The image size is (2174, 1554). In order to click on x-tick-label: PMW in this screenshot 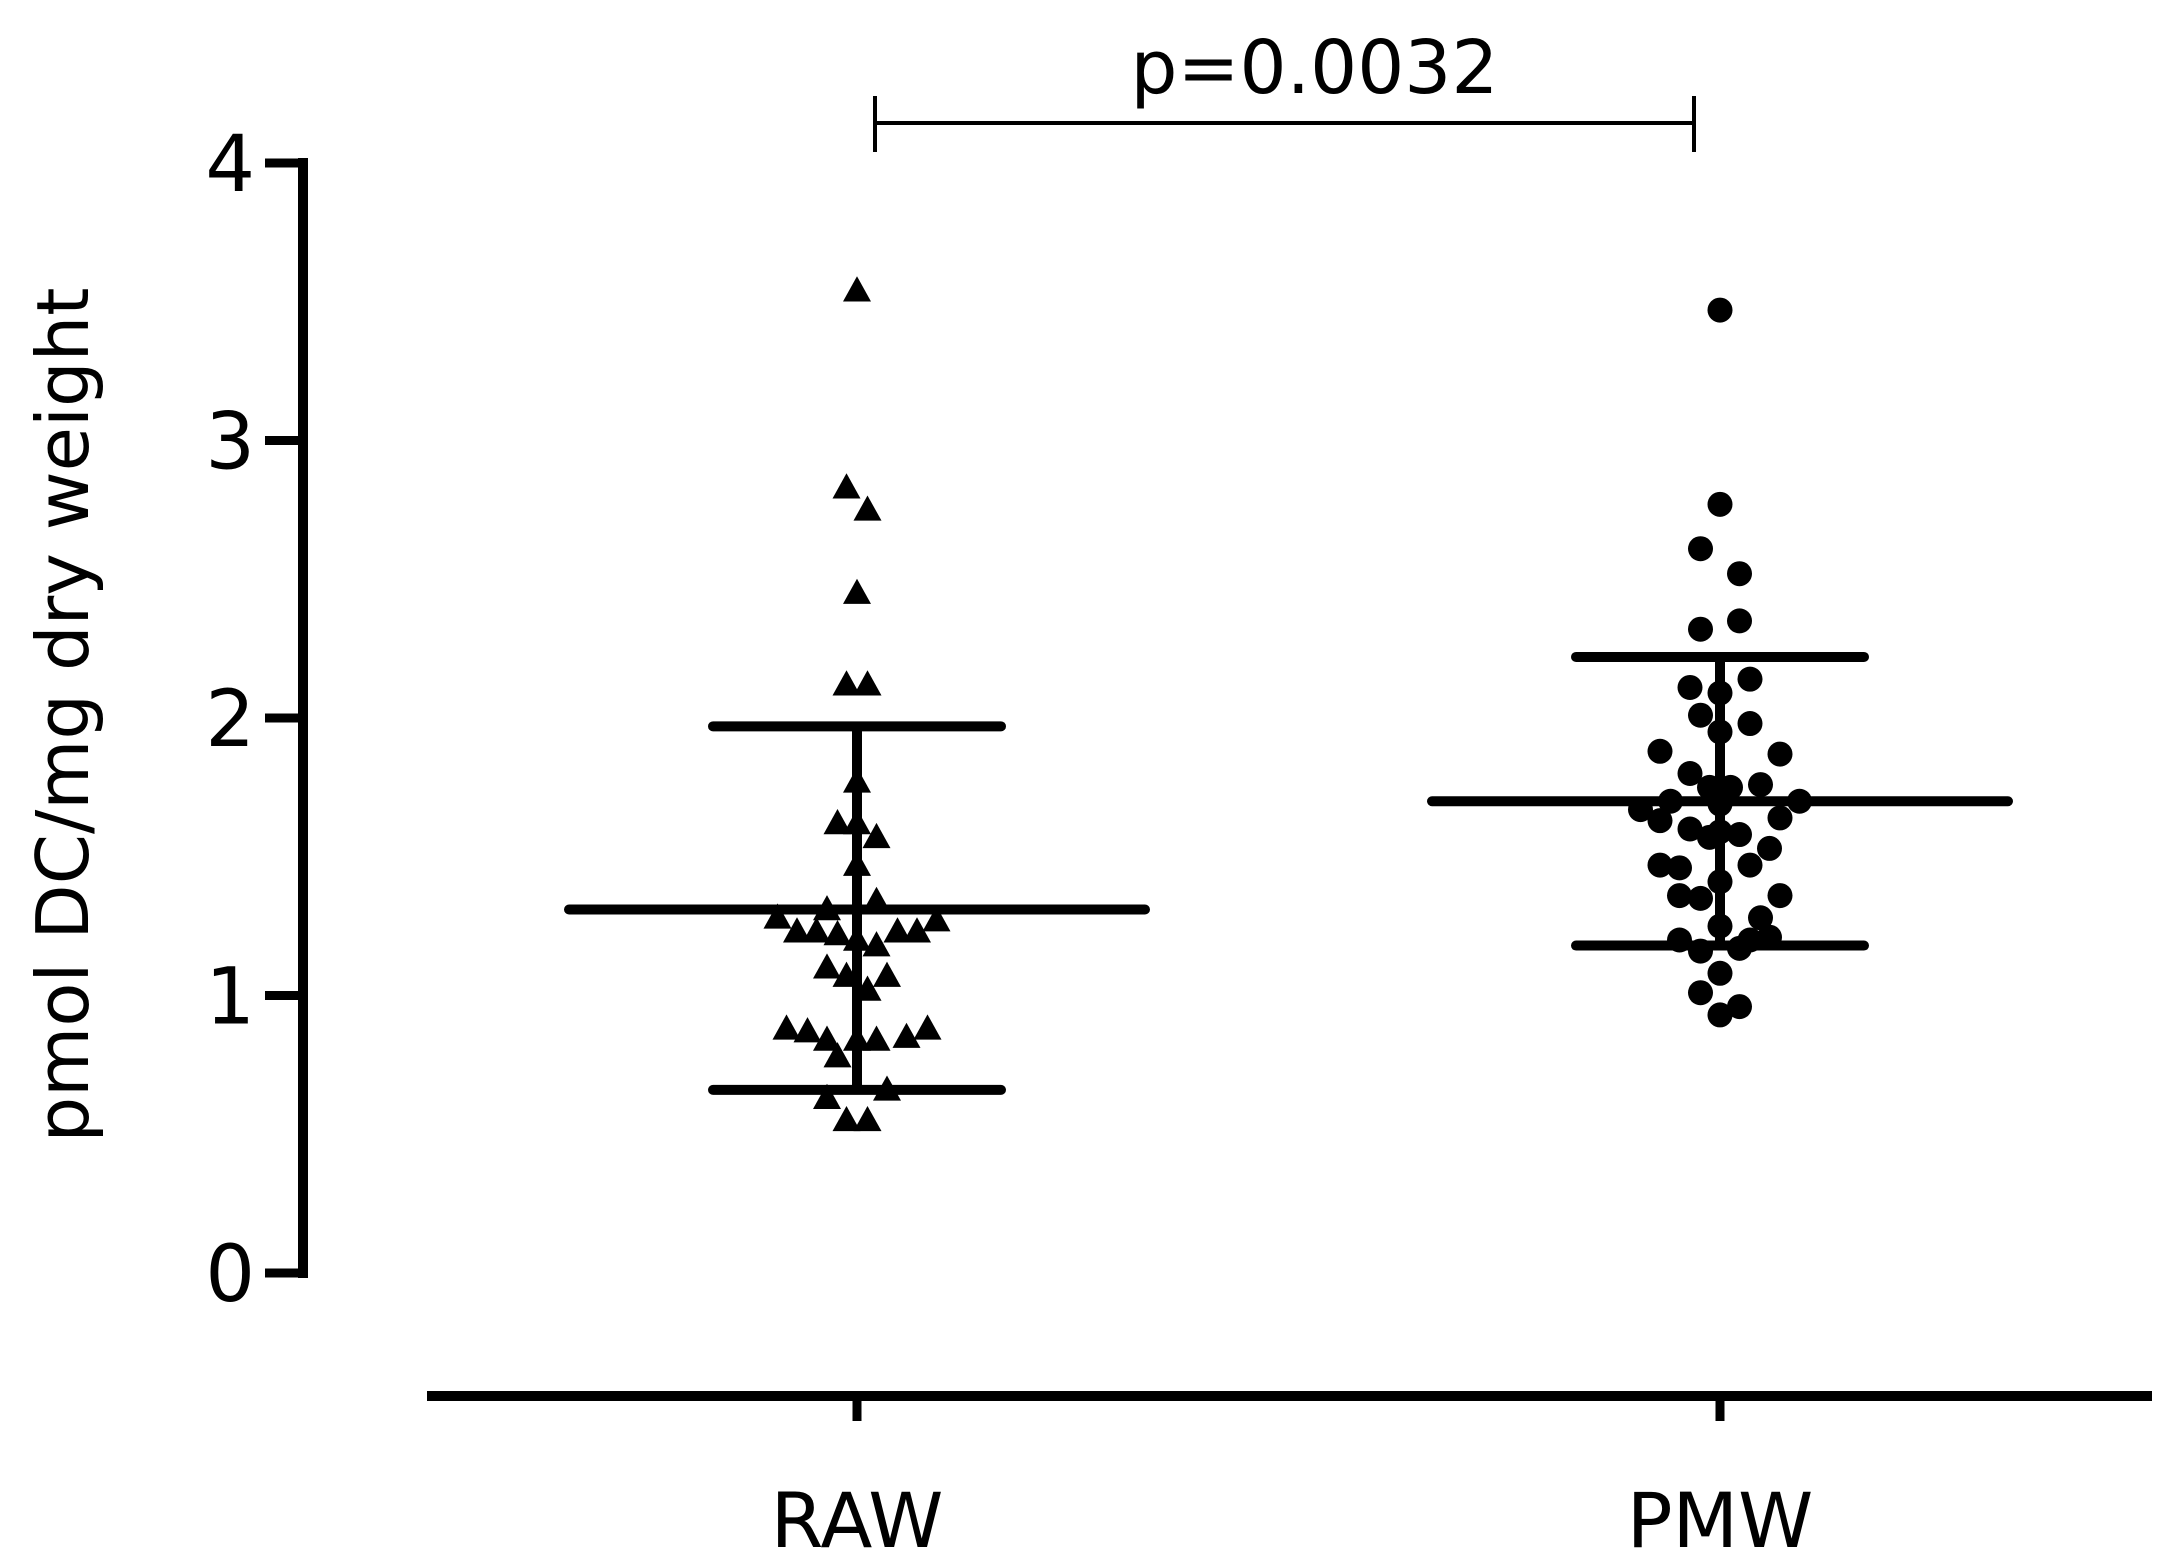, I will do `click(1720, 1515)`.